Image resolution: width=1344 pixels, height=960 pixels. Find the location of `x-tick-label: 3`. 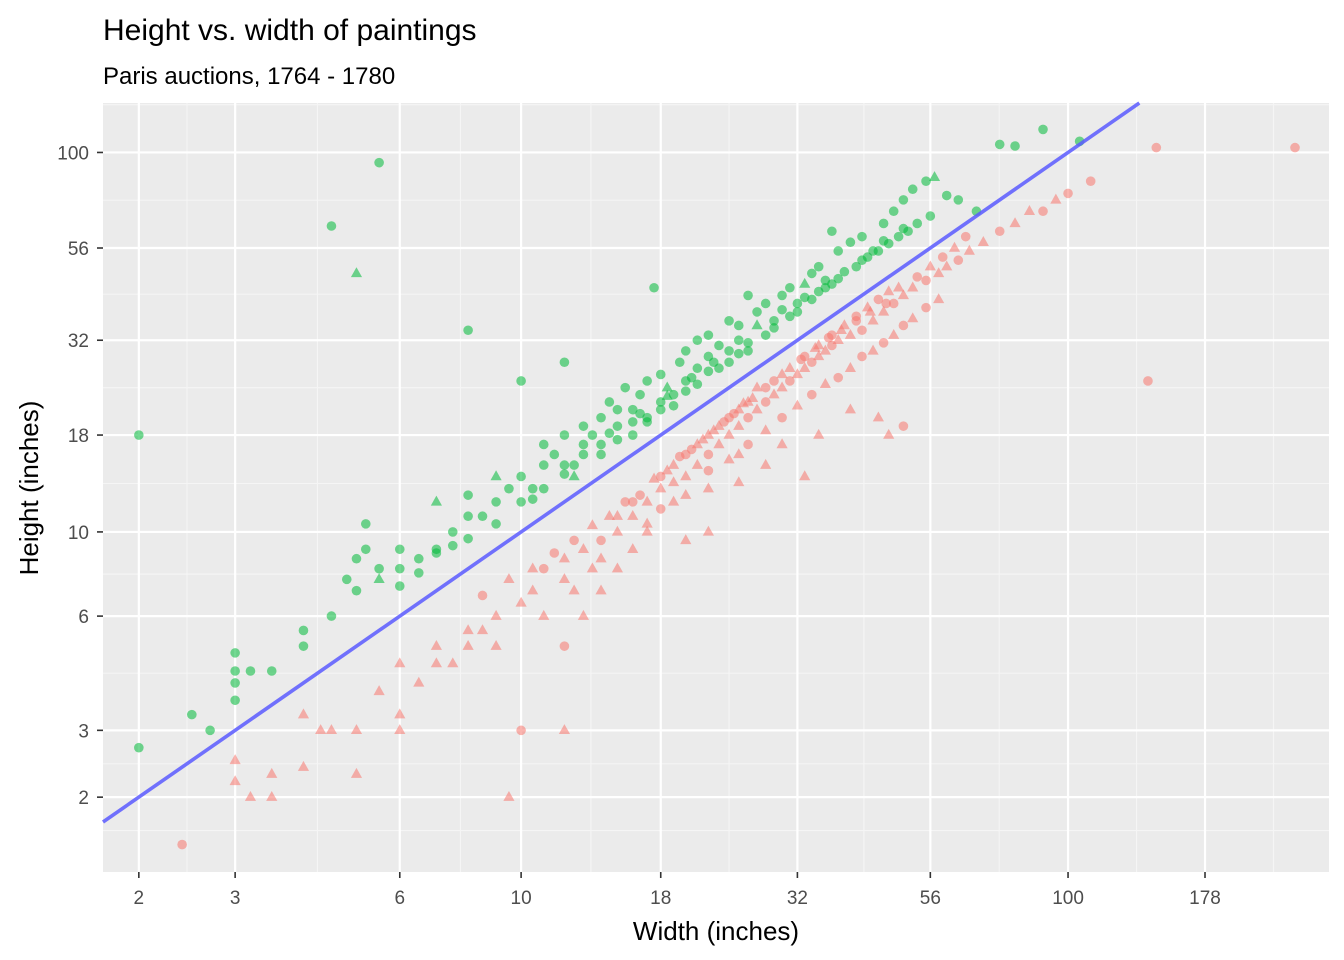

x-tick-label: 3 is located at coordinates (235, 898).